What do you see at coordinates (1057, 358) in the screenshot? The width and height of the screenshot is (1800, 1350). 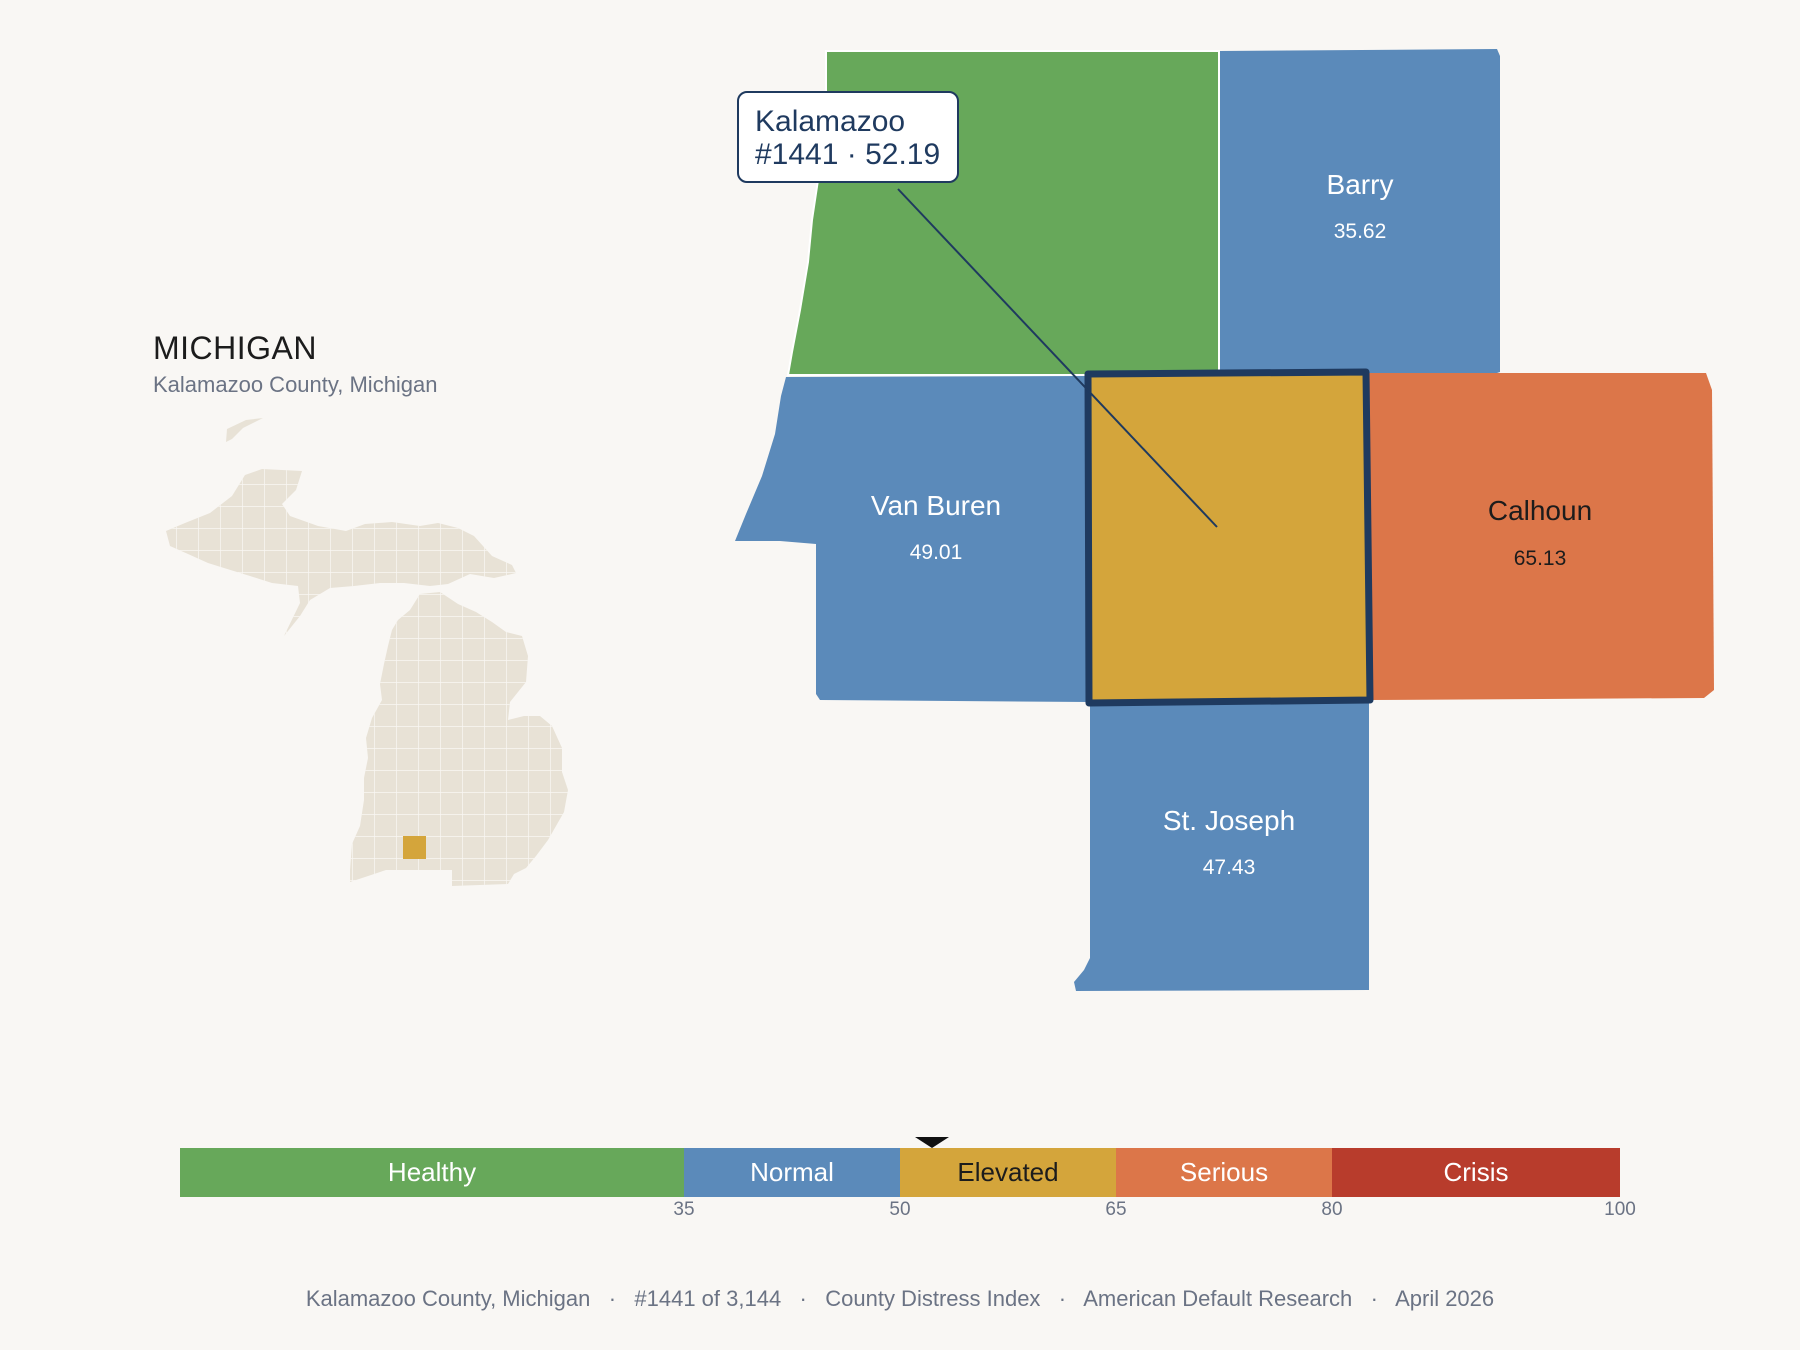 I see `callout-leader-line` at bounding box center [1057, 358].